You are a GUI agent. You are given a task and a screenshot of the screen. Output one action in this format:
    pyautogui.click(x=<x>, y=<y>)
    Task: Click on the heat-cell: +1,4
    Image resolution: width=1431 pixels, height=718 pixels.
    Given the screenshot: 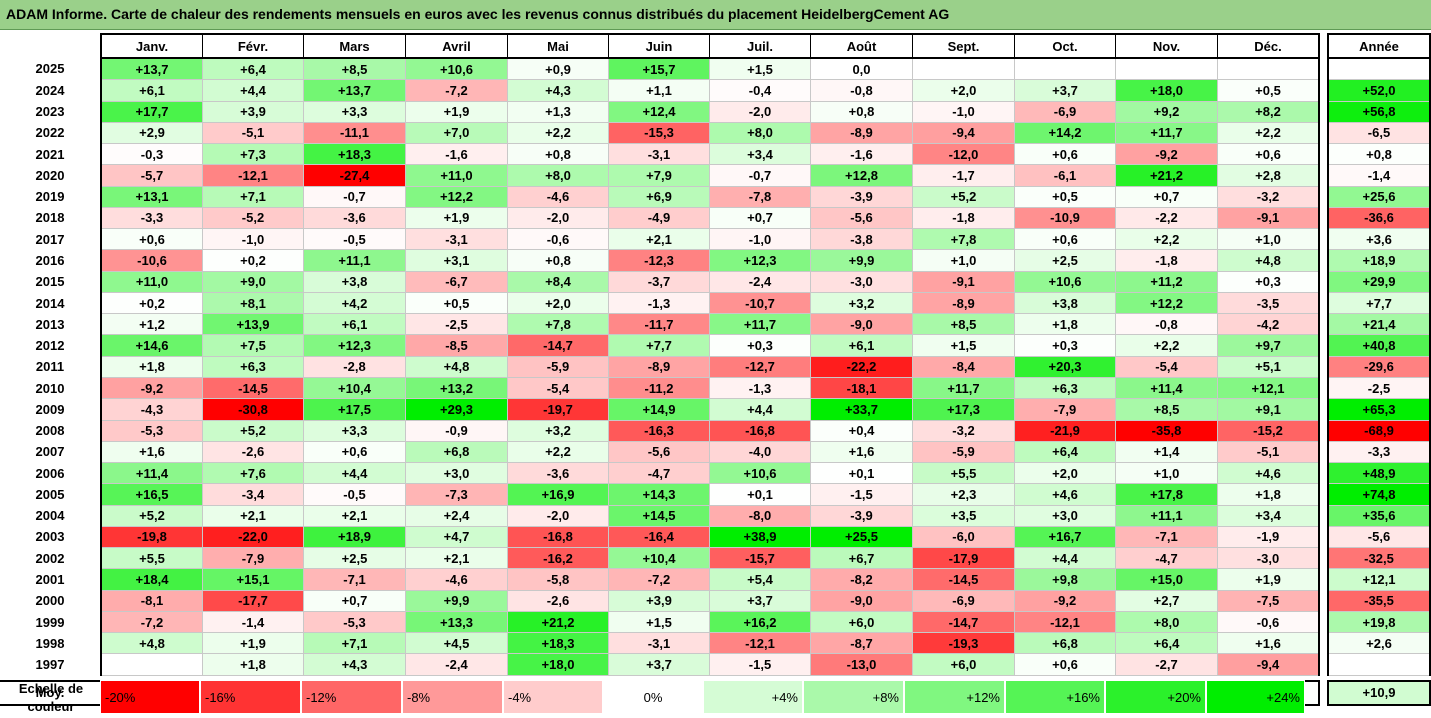 What is the action you would take?
    pyautogui.click(x=1166, y=452)
    